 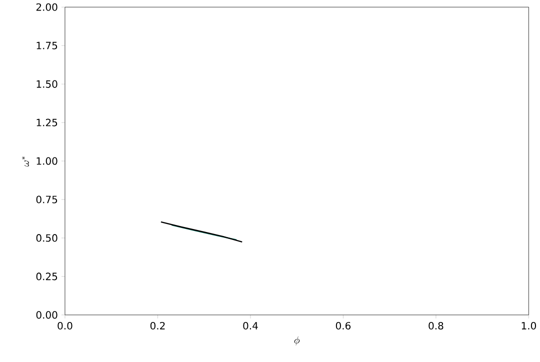 What do you see at coordinates (297, 341) in the screenshot?
I see `x-axis-title: $\phi$` at bounding box center [297, 341].